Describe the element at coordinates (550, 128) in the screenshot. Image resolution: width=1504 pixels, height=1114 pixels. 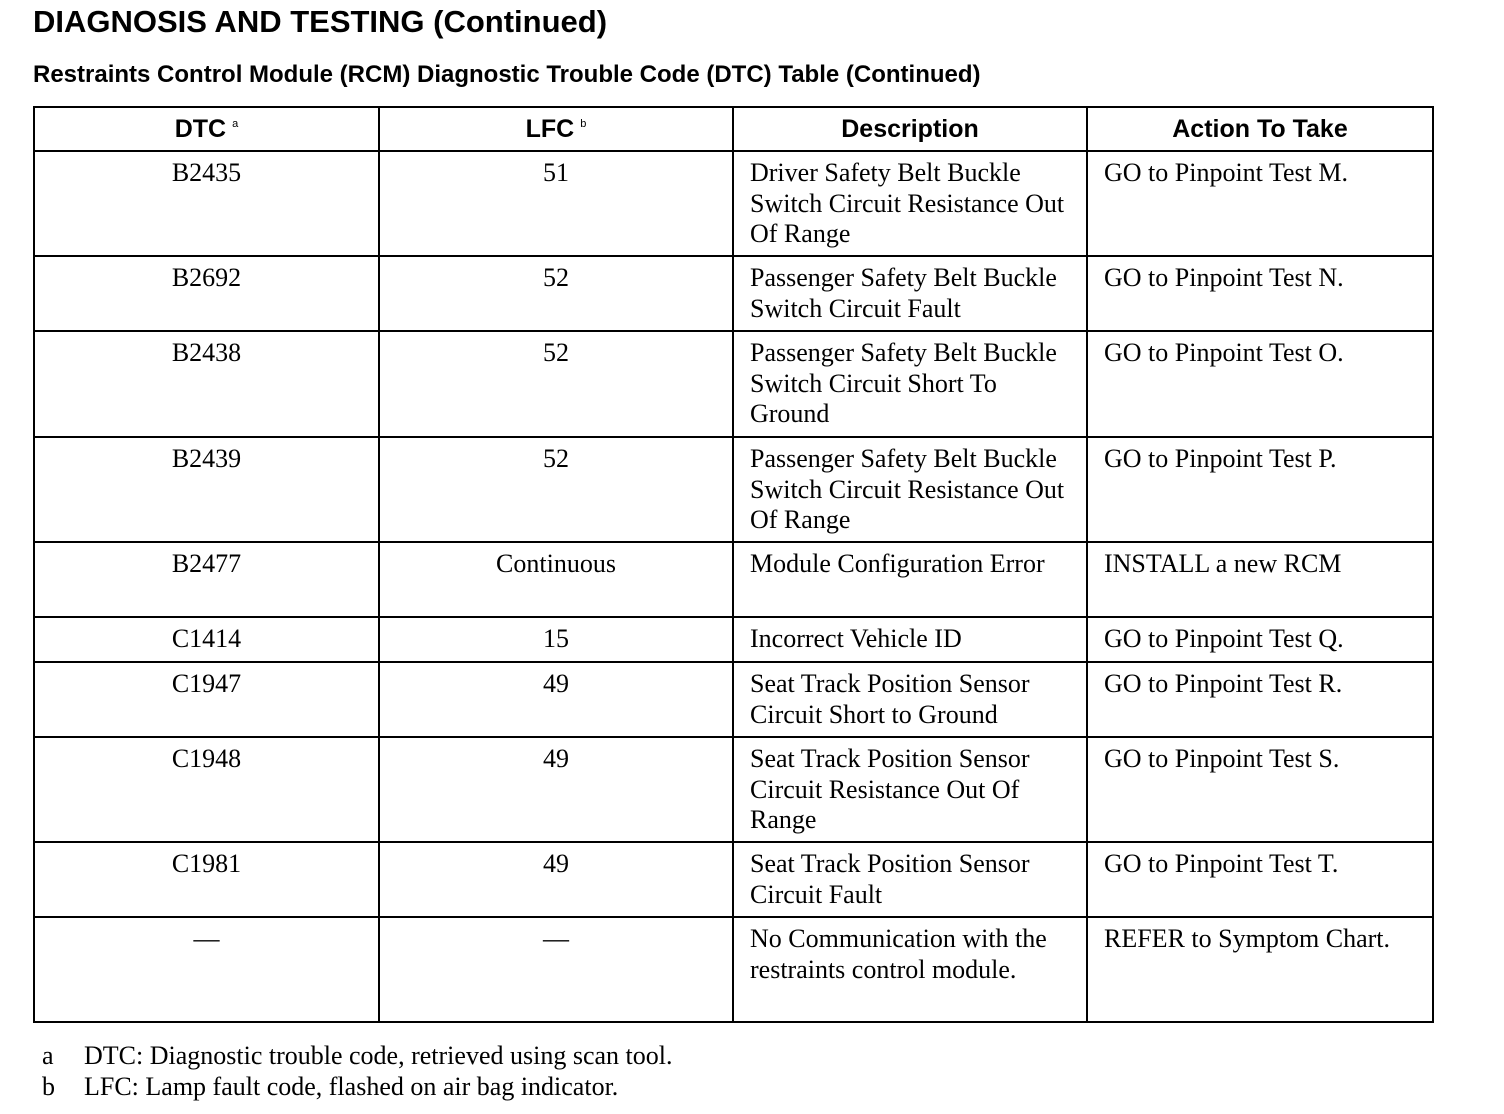
I see `column-label: LFC` at that location.